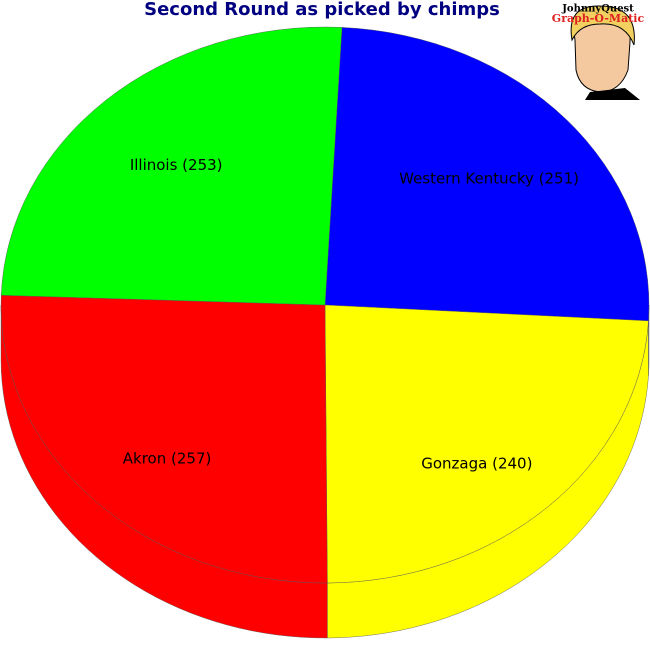 The height and width of the screenshot is (650, 650). What do you see at coordinates (489, 178) in the screenshot?
I see `slice-label: Western Kentucky (251)` at bounding box center [489, 178].